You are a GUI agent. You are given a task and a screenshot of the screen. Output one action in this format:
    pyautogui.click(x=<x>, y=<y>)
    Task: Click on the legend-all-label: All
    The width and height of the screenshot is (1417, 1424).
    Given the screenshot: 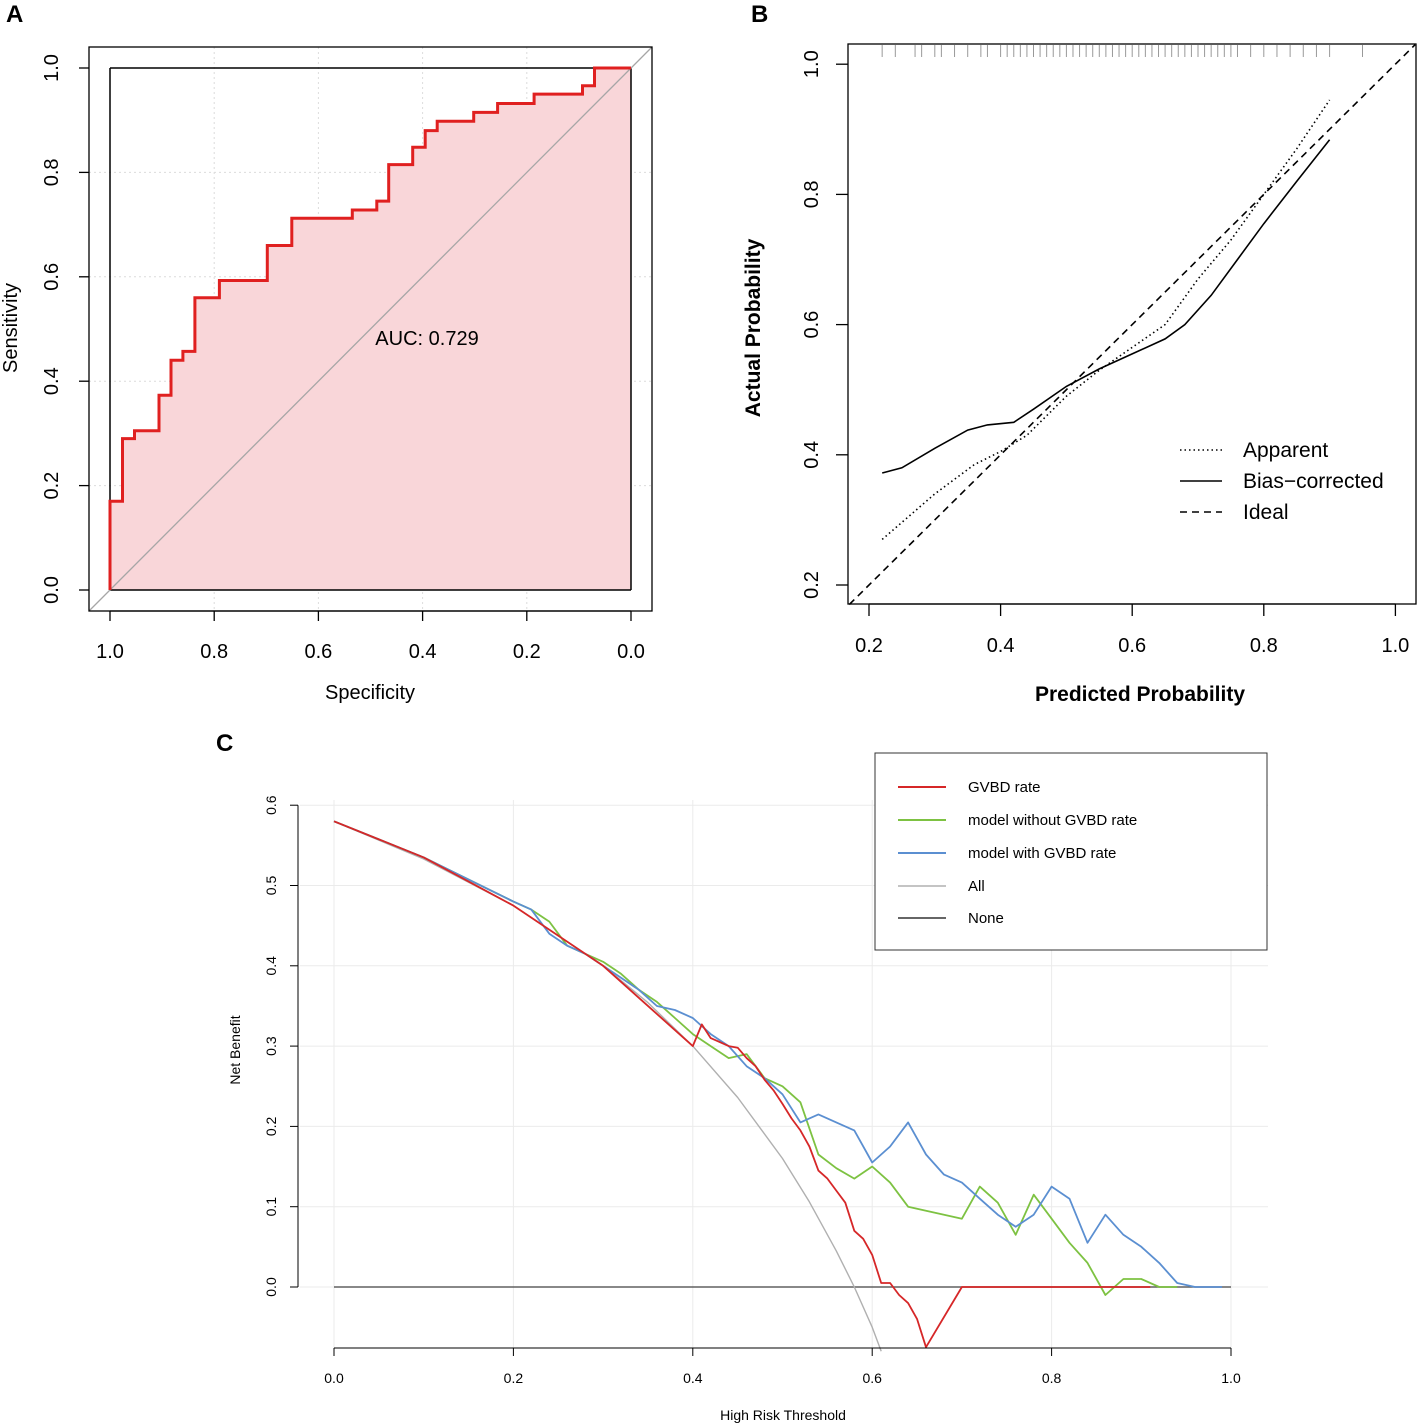 What is the action you would take?
    pyautogui.click(x=976, y=886)
    